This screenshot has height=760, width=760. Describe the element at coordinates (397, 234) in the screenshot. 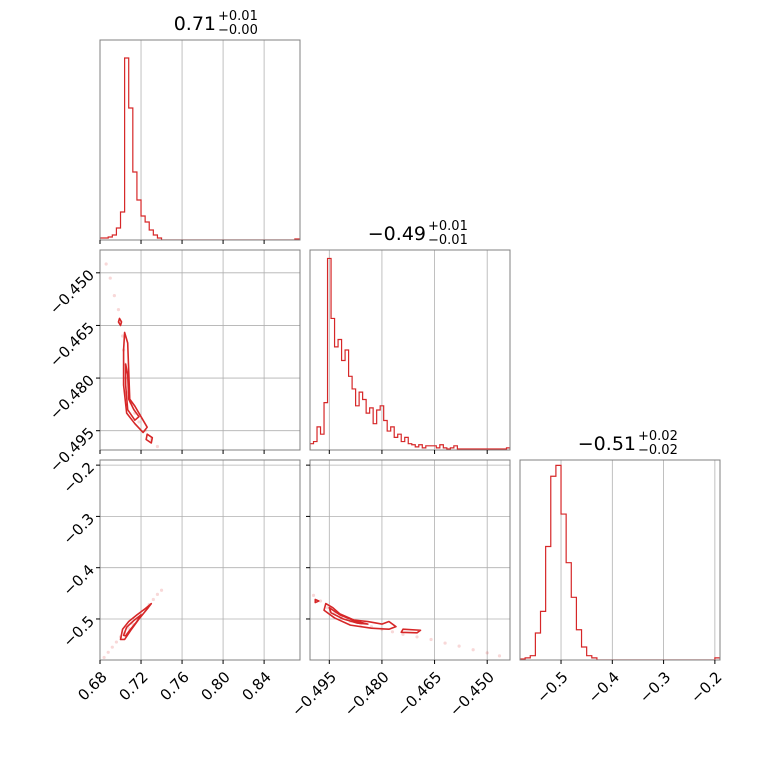

I see `panel-title-value: −0.49` at that location.